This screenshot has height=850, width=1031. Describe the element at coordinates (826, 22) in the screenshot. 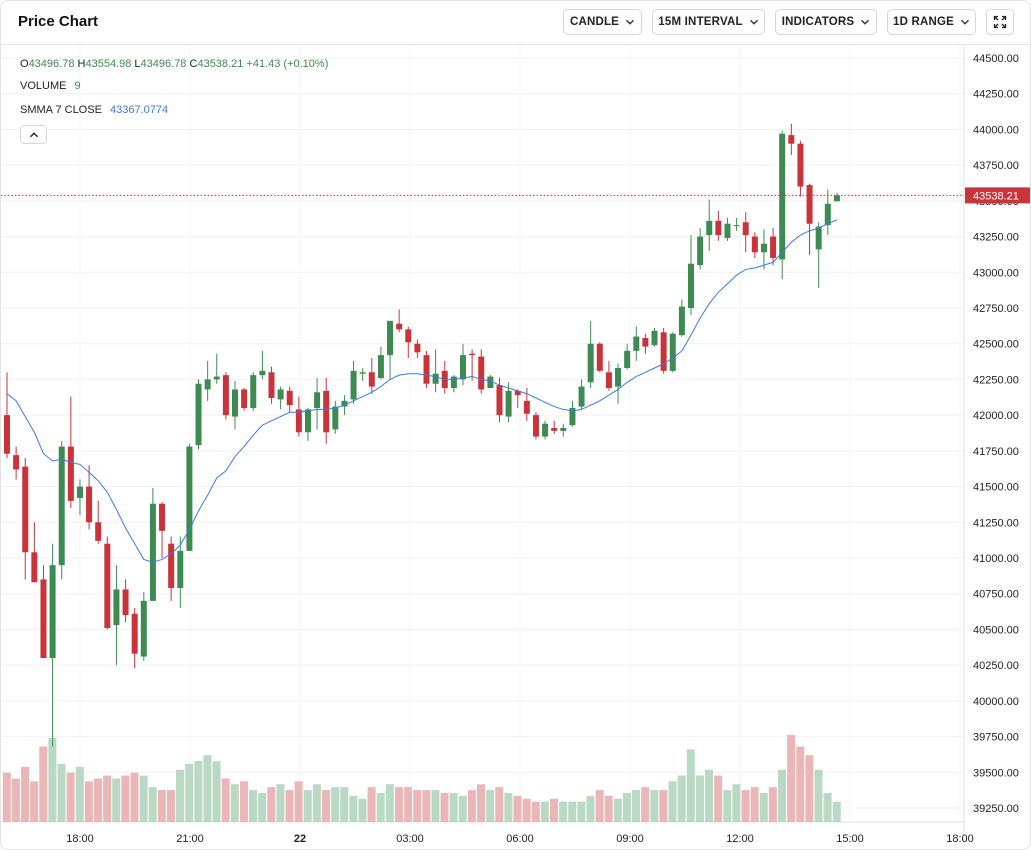

I see `indicators-dropdown: INDICATORS` at that location.